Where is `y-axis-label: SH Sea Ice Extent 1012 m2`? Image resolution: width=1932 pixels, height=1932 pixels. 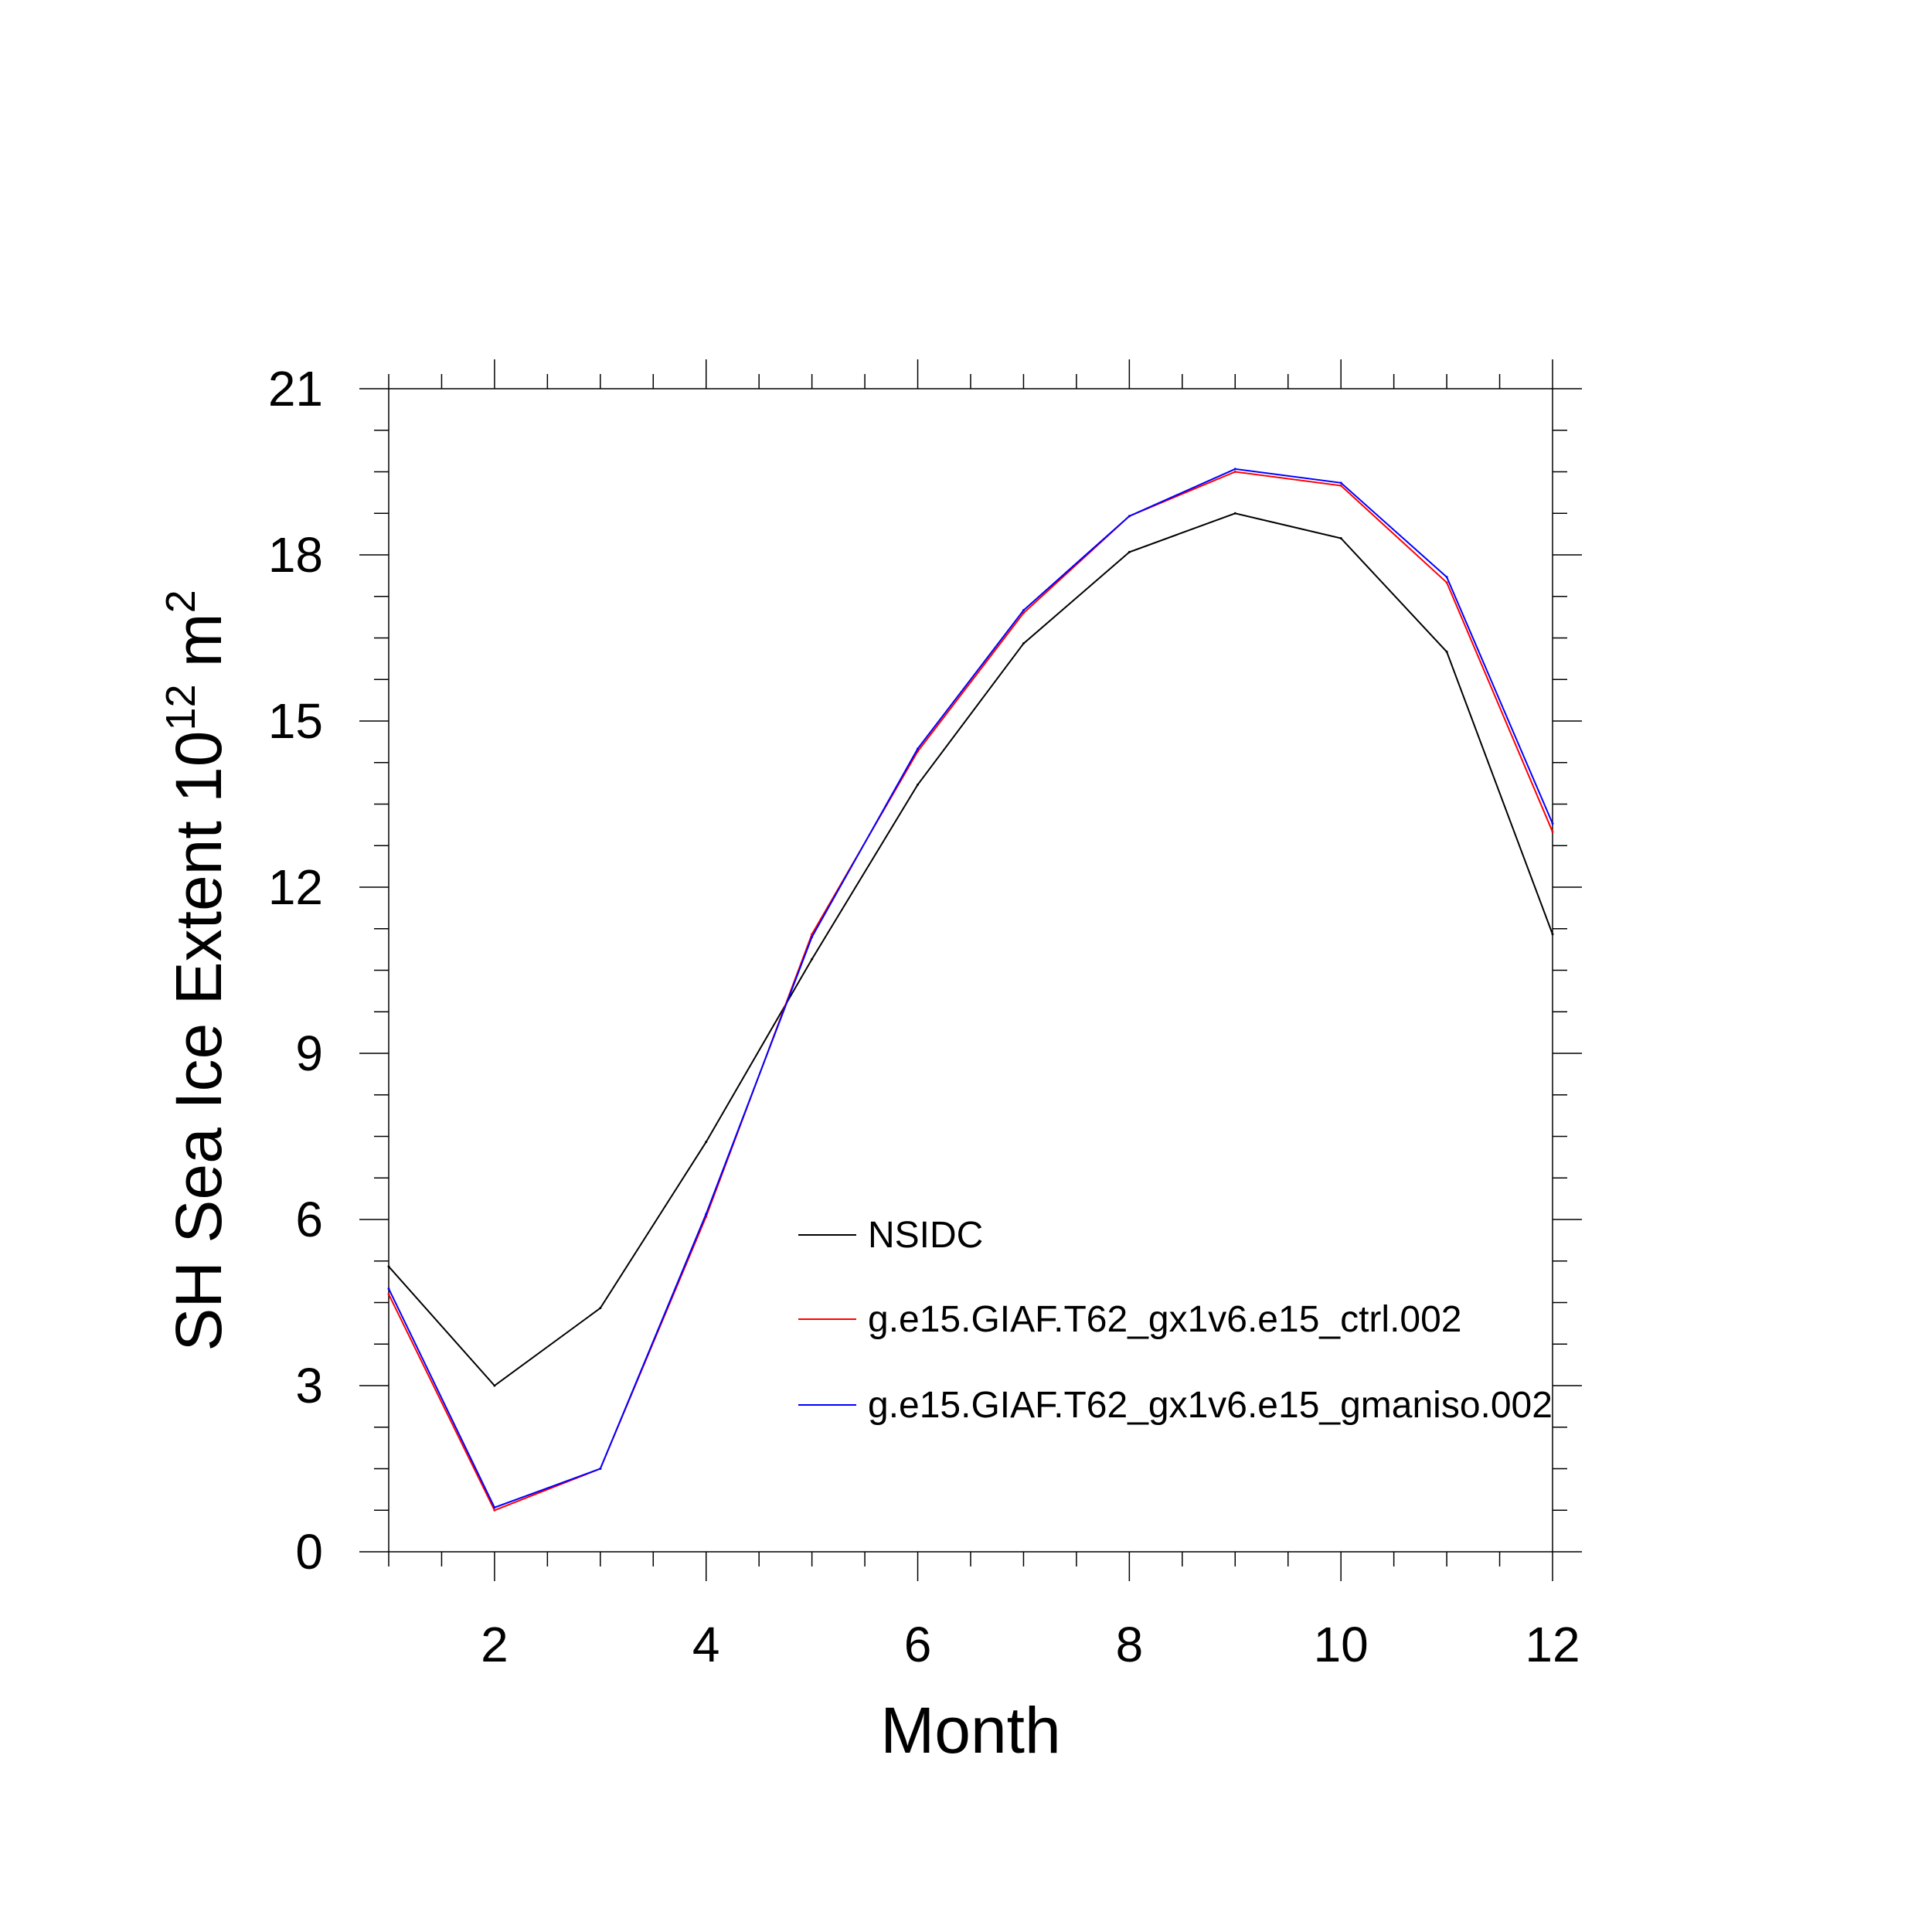
y-axis-label: SH Sea Ice Extent 1012 m2 is located at coordinates (197, 971).